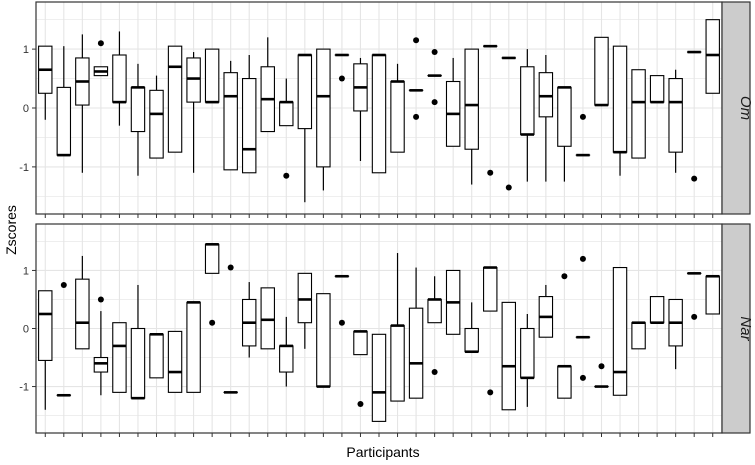  Describe the element at coordinates (11, 230) in the screenshot. I see `y-axis-title: Zscores` at that location.